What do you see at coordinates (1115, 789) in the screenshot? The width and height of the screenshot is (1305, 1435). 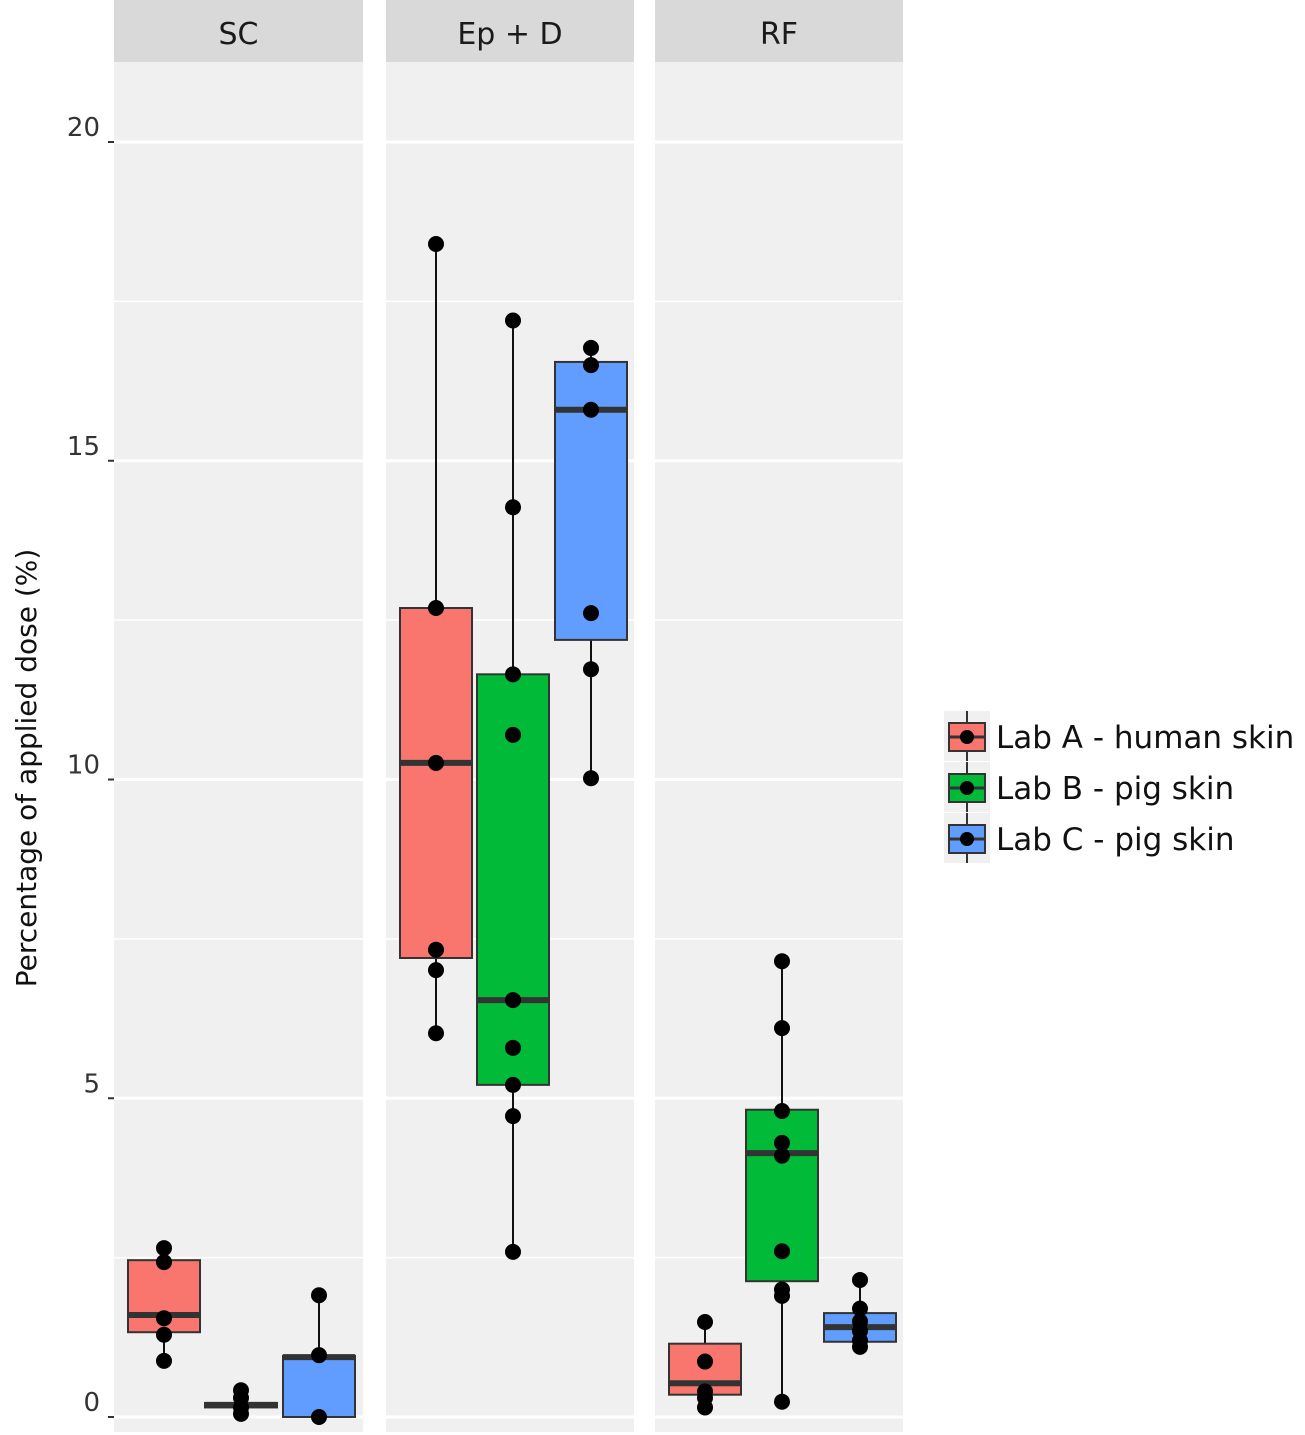 I see `legend-label: Lab B - pig skin` at bounding box center [1115, 789].